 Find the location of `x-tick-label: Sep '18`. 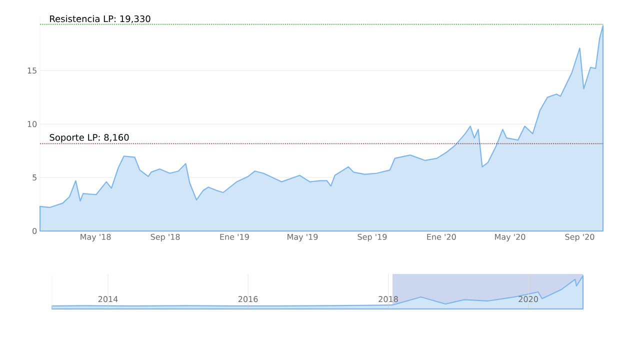

x-tick-label: Sep '18 is located at coordinates (165, 238).